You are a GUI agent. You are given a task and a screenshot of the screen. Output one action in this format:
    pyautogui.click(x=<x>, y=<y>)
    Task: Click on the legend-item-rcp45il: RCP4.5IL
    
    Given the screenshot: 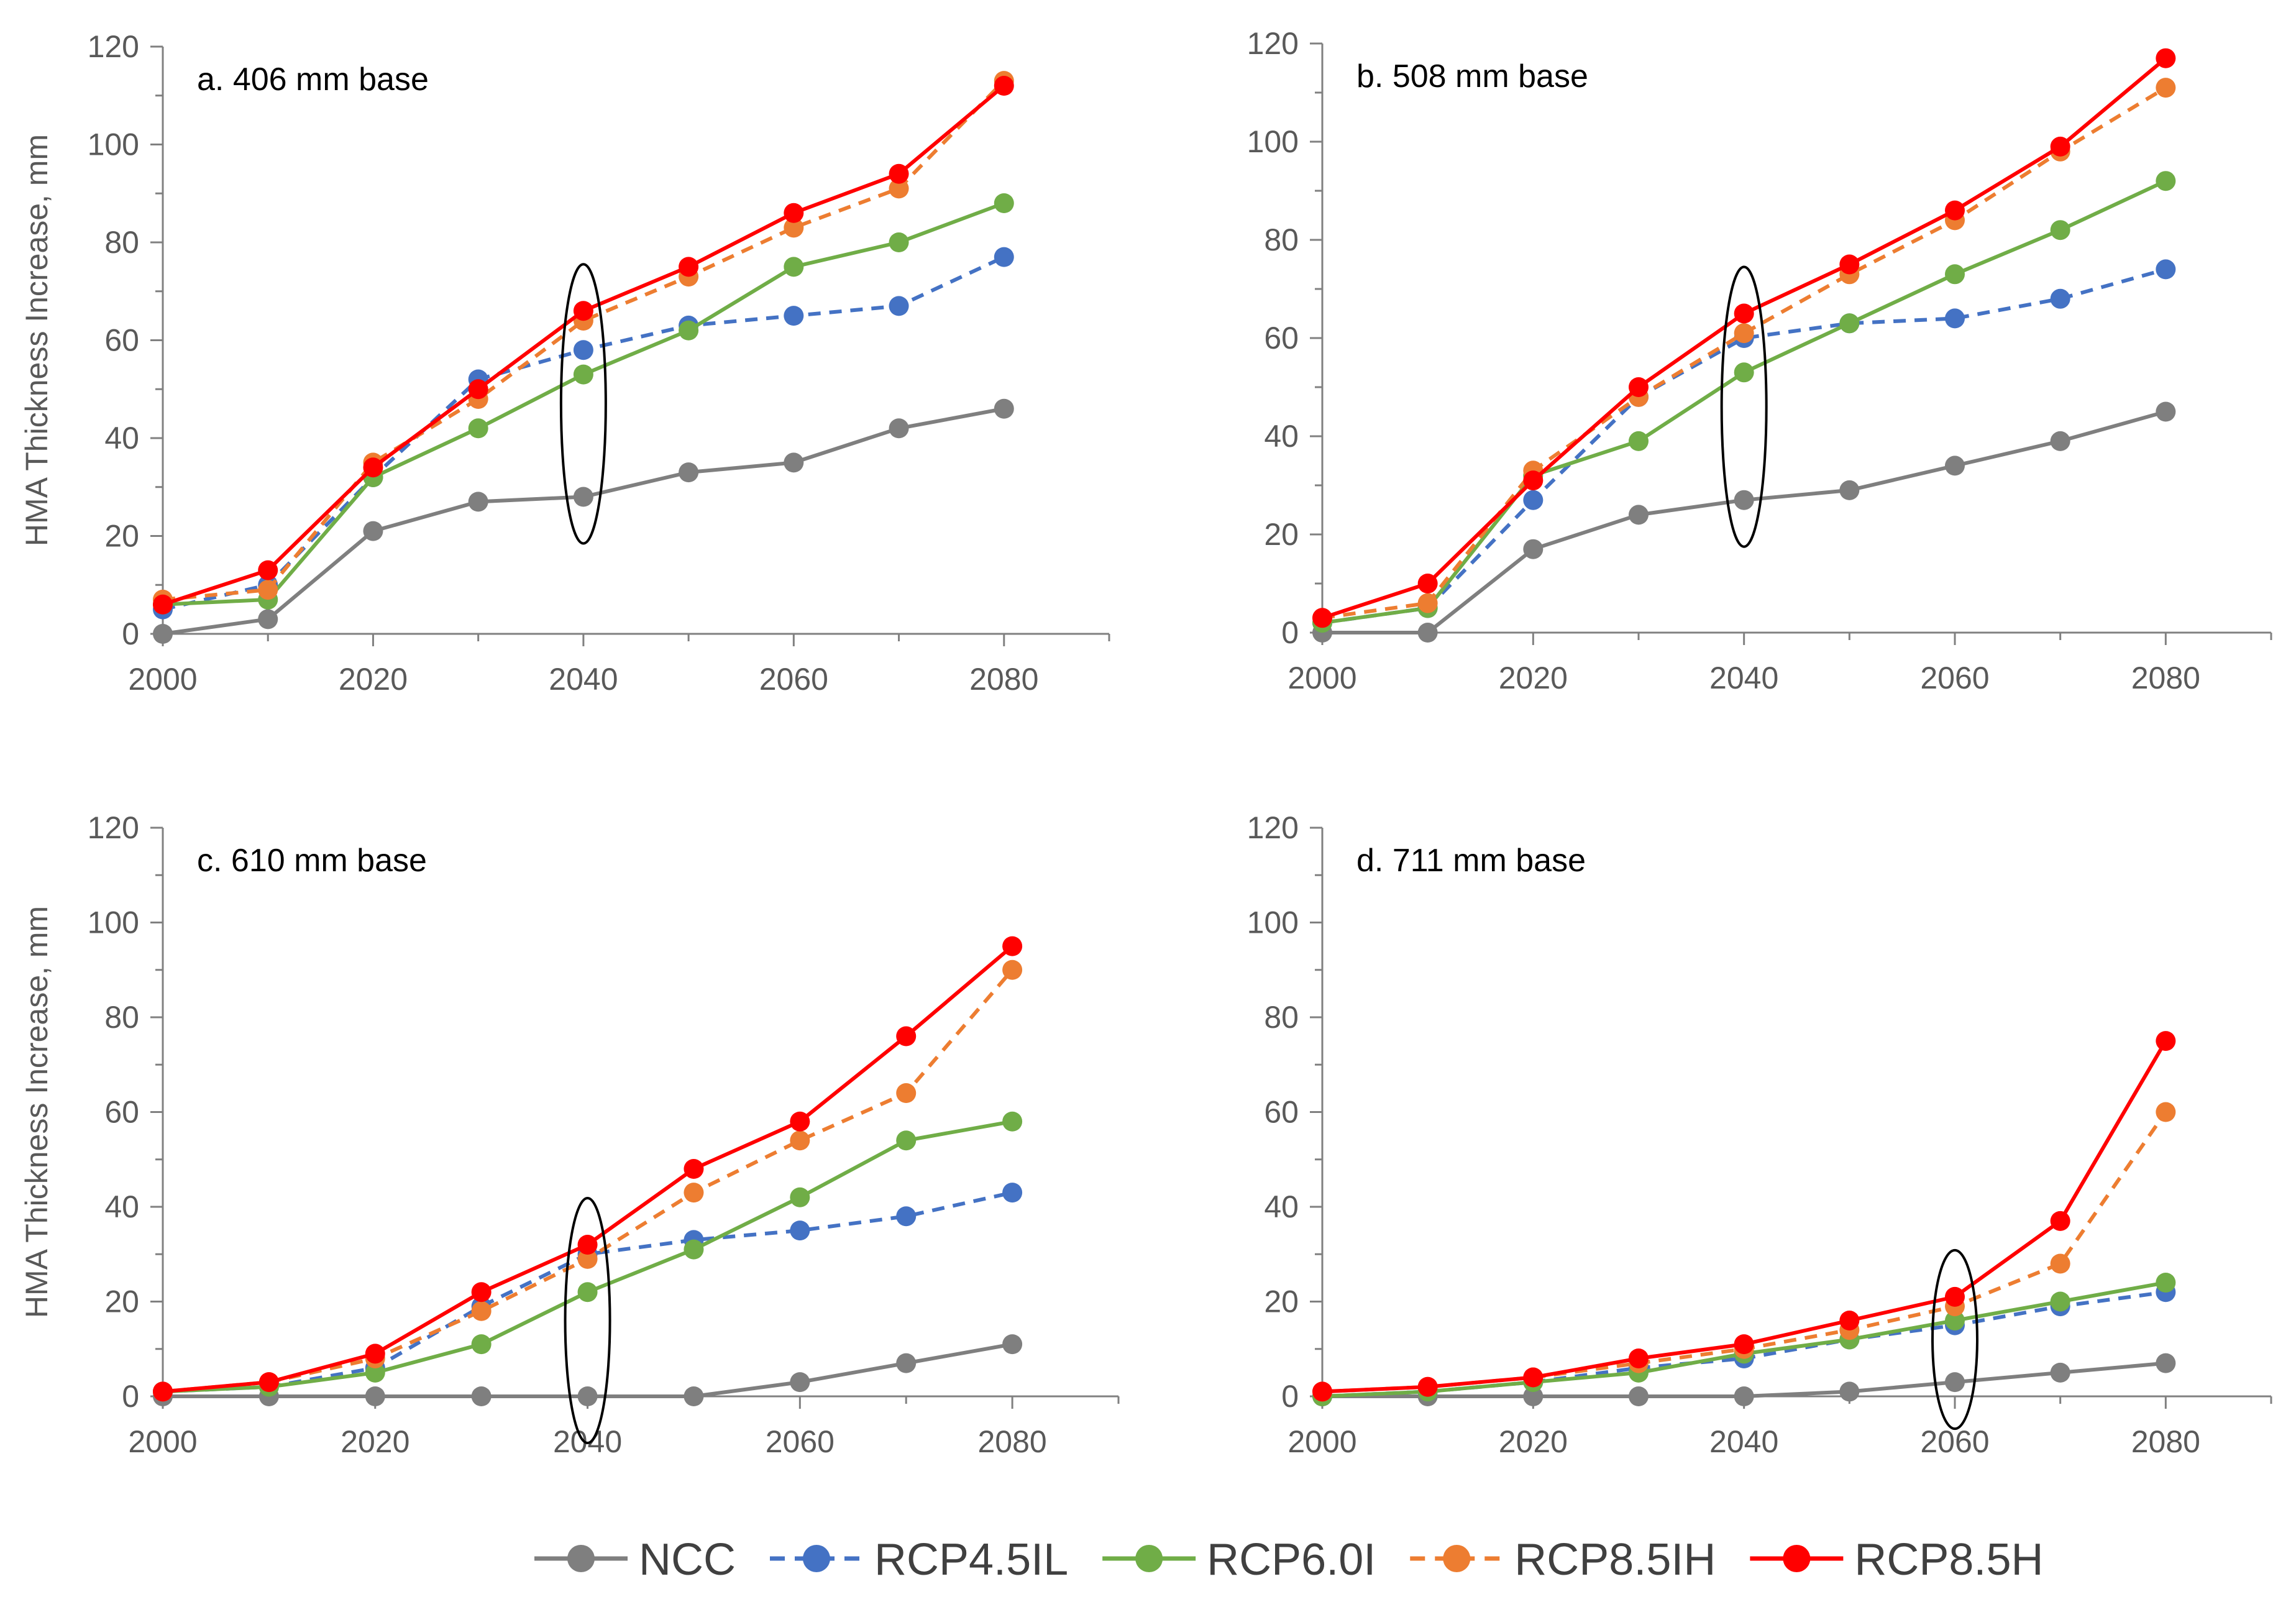 What is the action you would take?
    pyautogui.click(x=919, y=1560)
    